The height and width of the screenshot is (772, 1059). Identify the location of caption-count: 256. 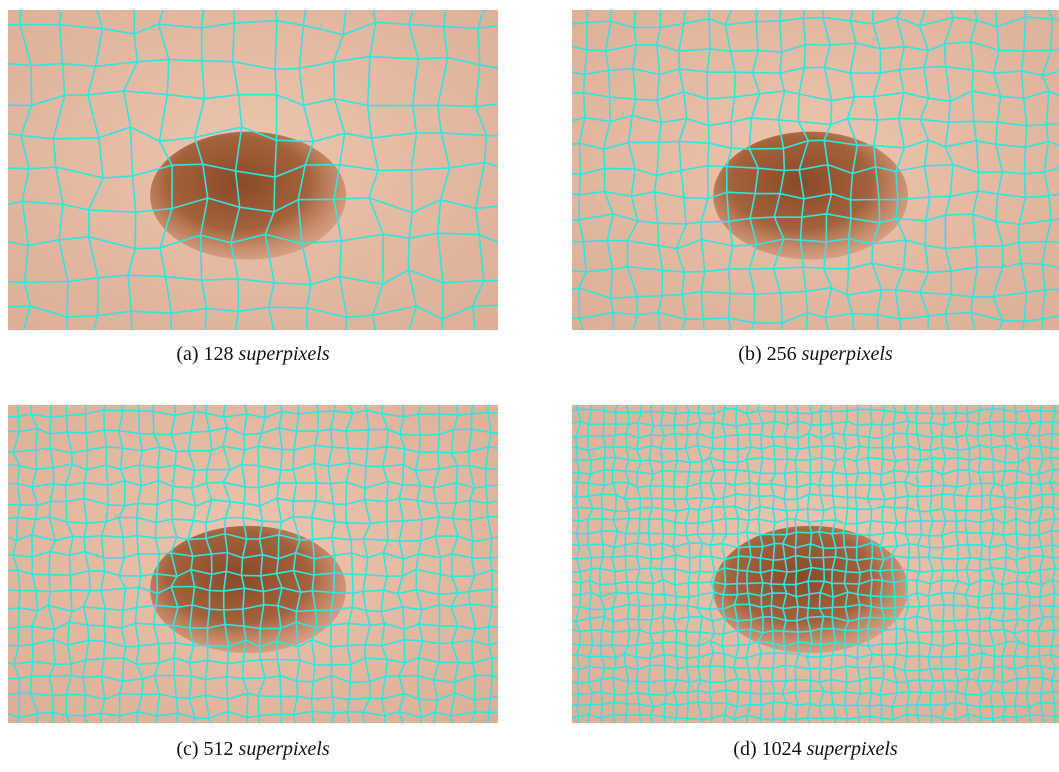
(782, 354).